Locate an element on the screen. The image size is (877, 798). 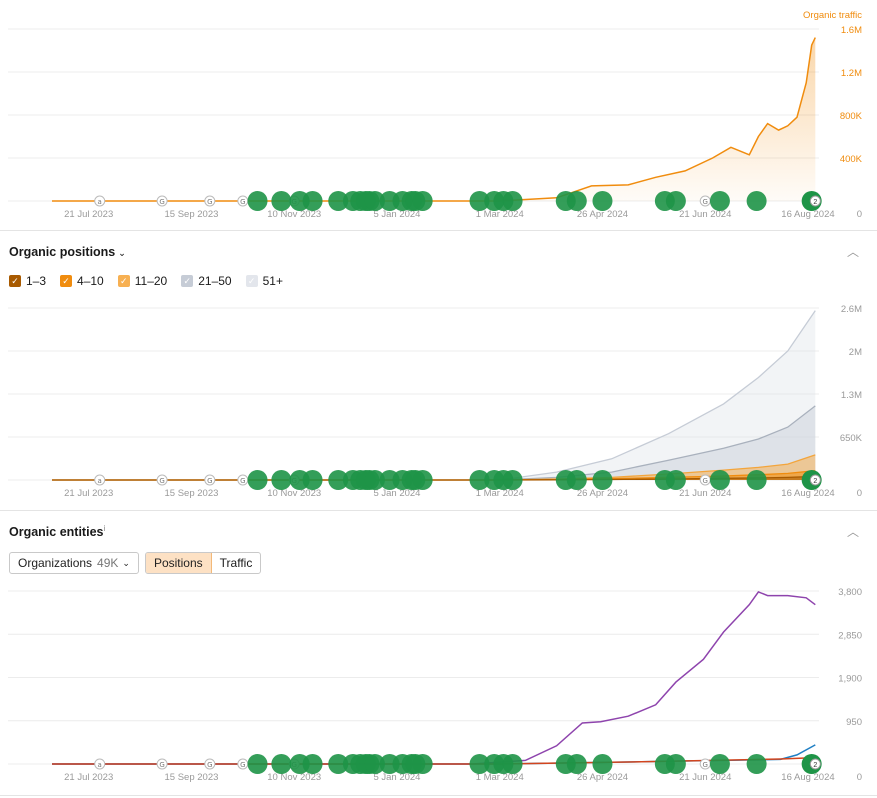
legend-item-4-10: ✓ 4–10 is located at coordinates (82, 281).